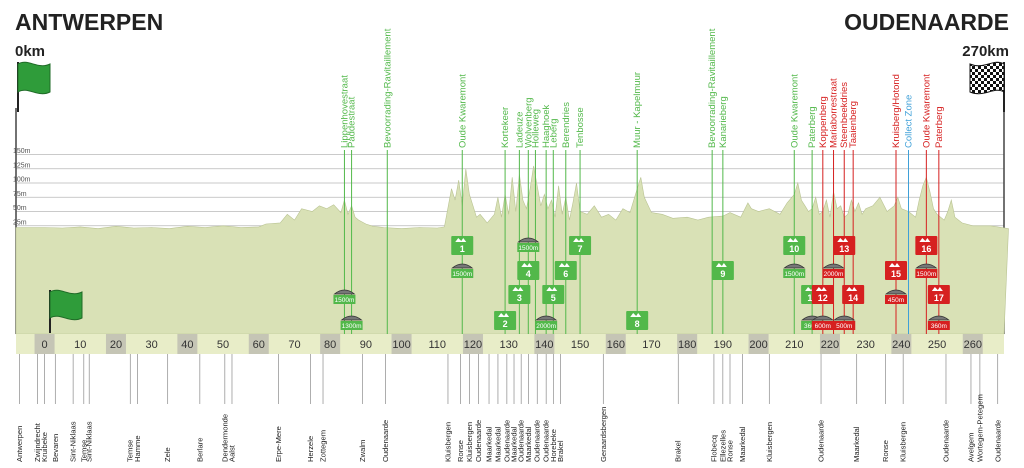 The image size is (1024, 468). I want to click on cobble-length: 500m, so click(844, 326).